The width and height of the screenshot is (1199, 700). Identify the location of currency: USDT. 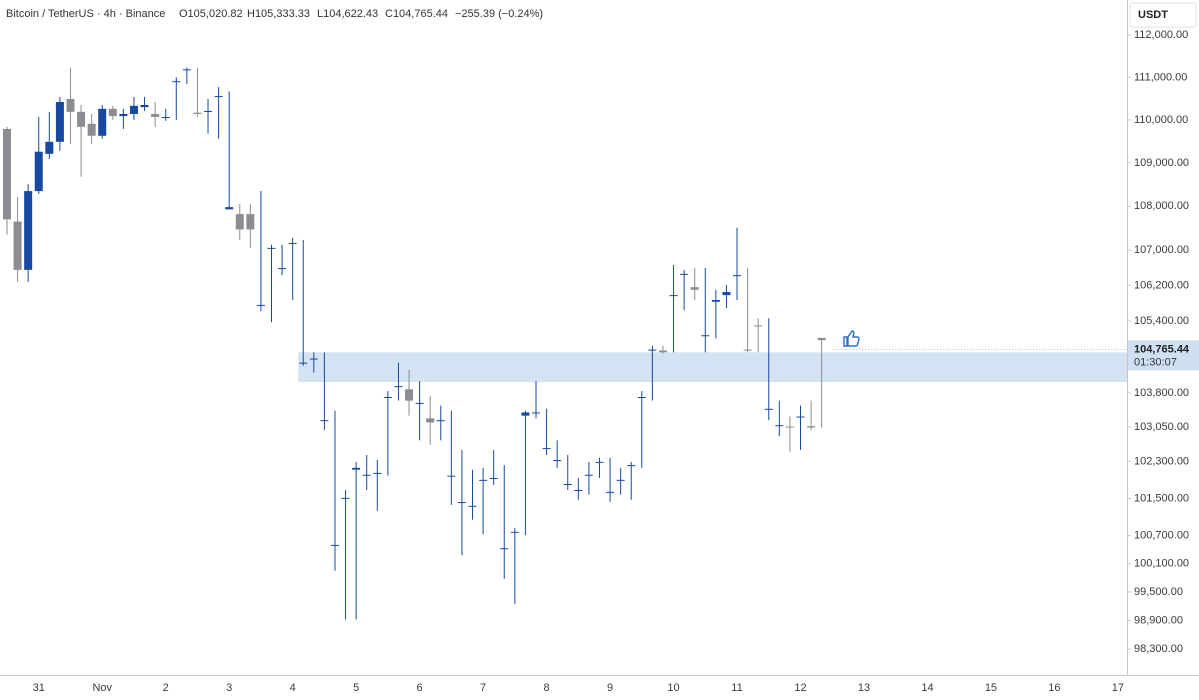
(1153, 15).